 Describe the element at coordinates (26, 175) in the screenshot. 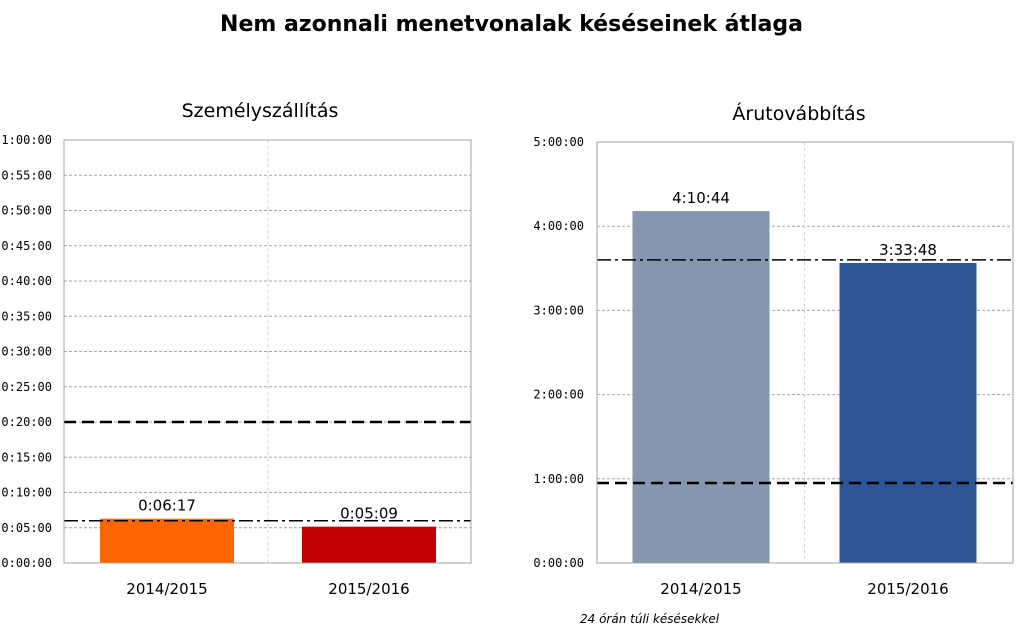

I see `y-tick-label: 0:55:00` at that location.